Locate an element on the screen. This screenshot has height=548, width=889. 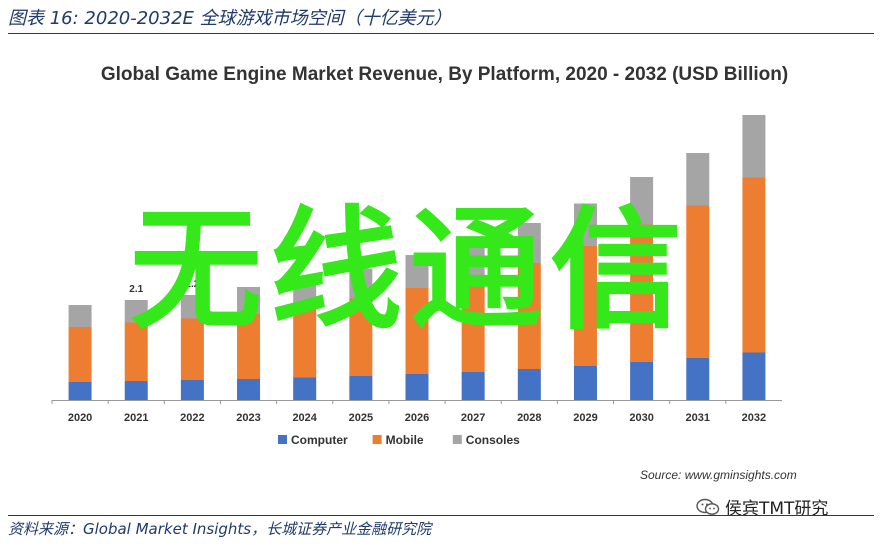
bar-consoles-2032 is located at coordinates (754, 146).